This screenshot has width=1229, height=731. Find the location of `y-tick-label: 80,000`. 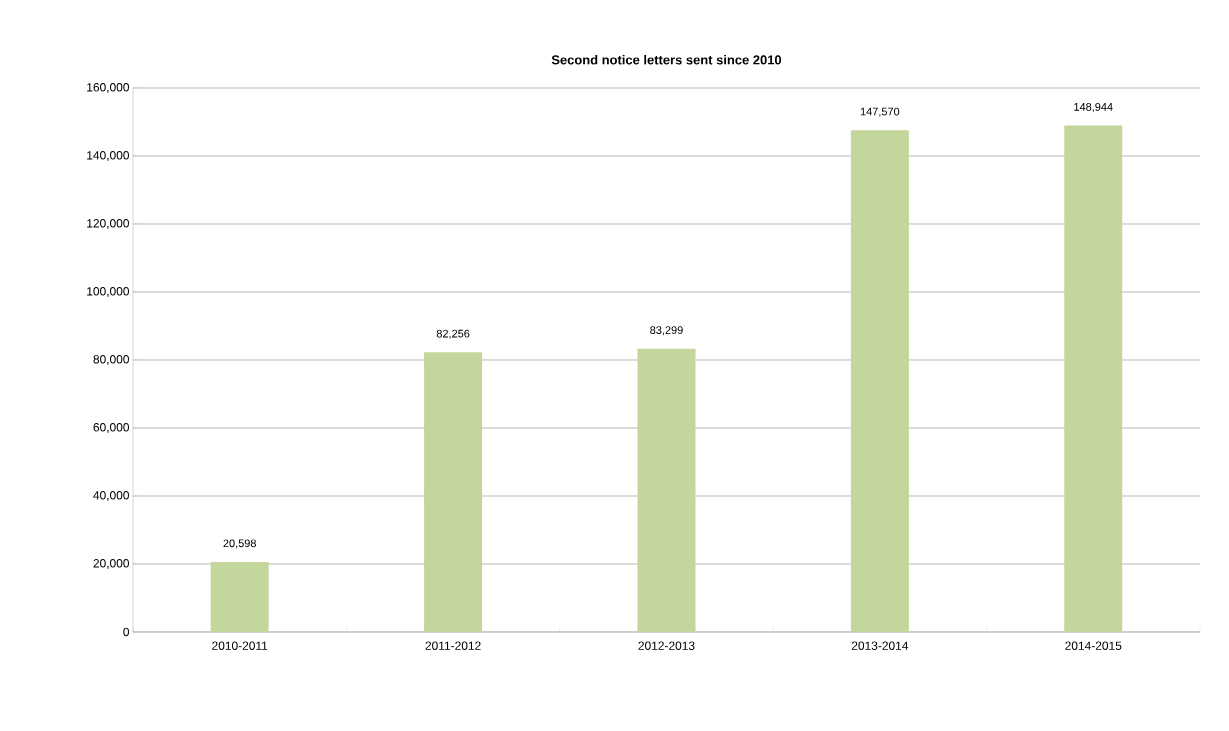

y-tick-label: 80,000 is located at coordinates (111, 360).